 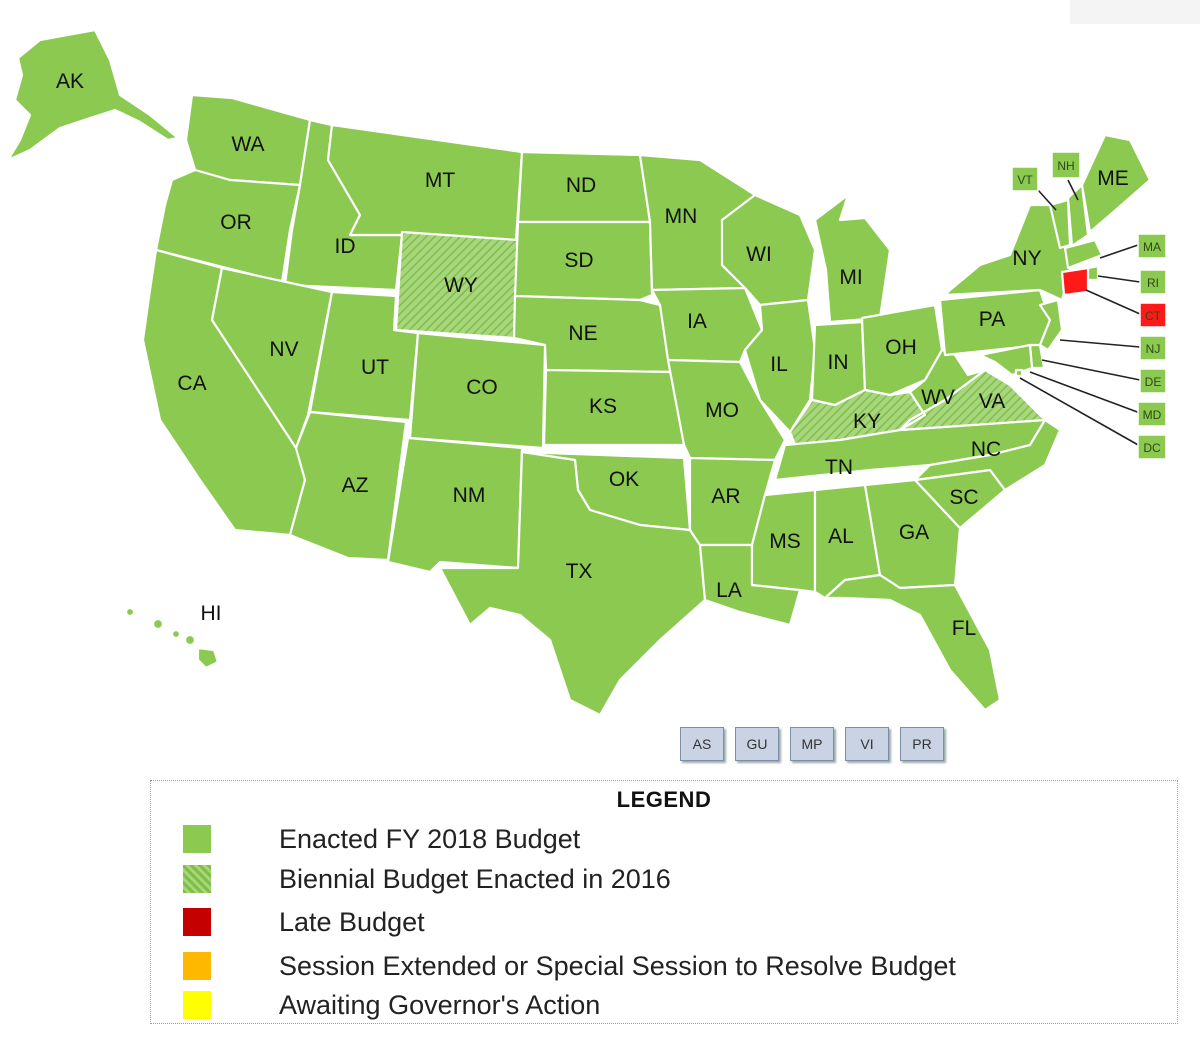 What do you see at coordinates (901, 347) in the screenshot?
I see `label-OH: OH` at bounding box center [901, 347].